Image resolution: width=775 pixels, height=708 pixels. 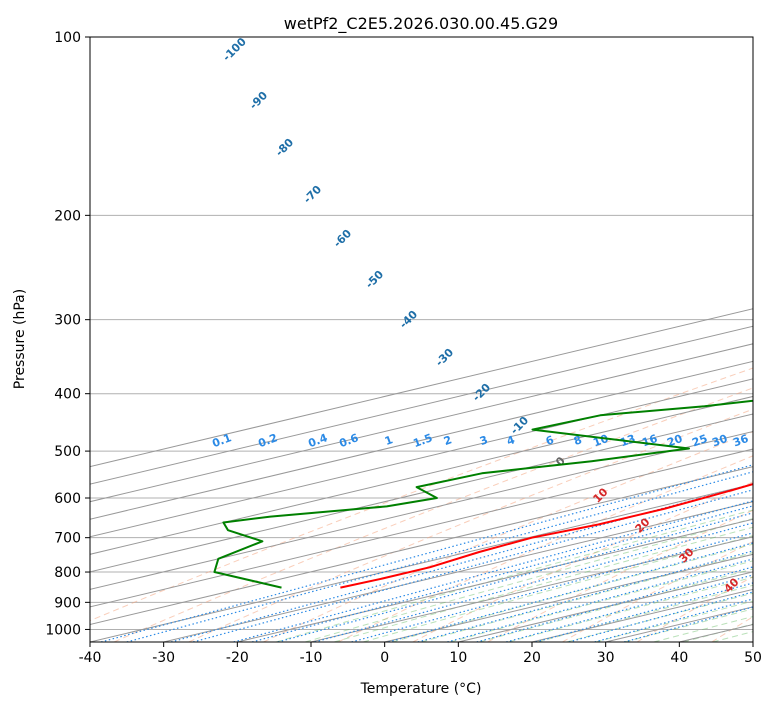 I want to click on x-tick-label: 10, so click(x=458, y=658).